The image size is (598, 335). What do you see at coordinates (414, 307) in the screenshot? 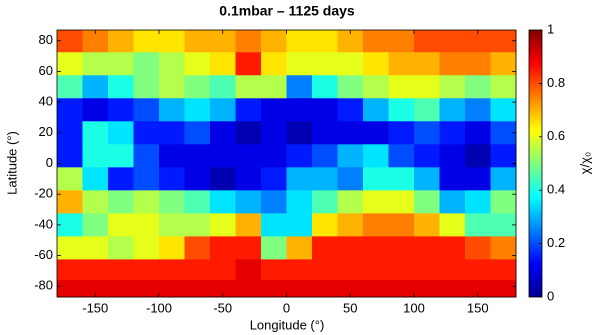
I see `x-tick-label: 100` at bounding box center [414, 307].